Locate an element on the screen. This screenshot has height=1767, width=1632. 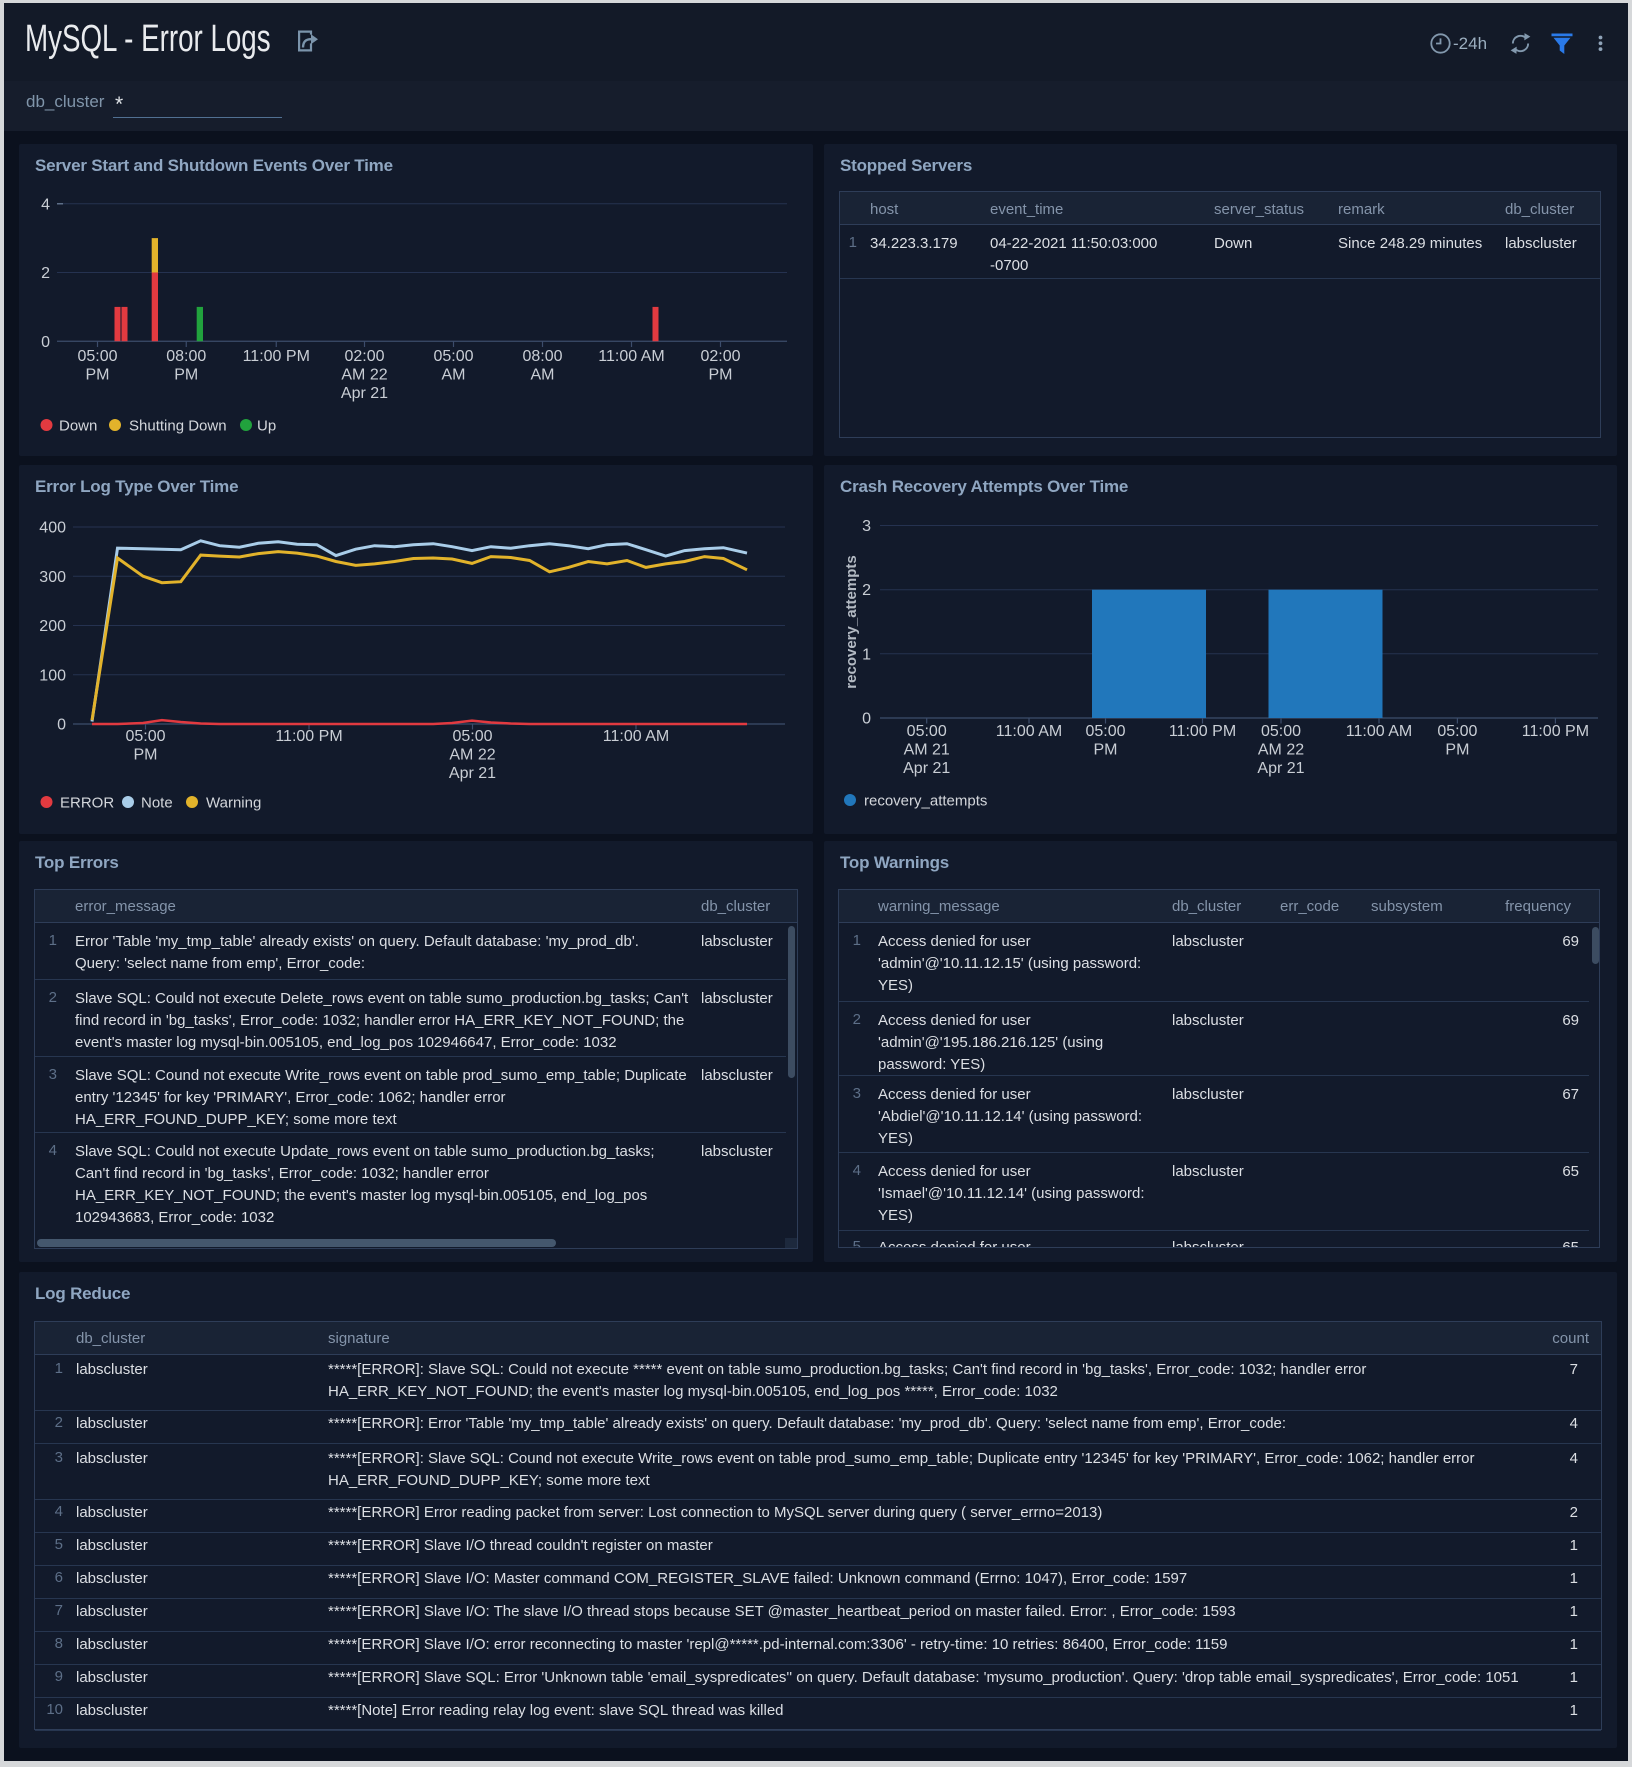
svg-text: 3 is located at coordinates (866, 526).